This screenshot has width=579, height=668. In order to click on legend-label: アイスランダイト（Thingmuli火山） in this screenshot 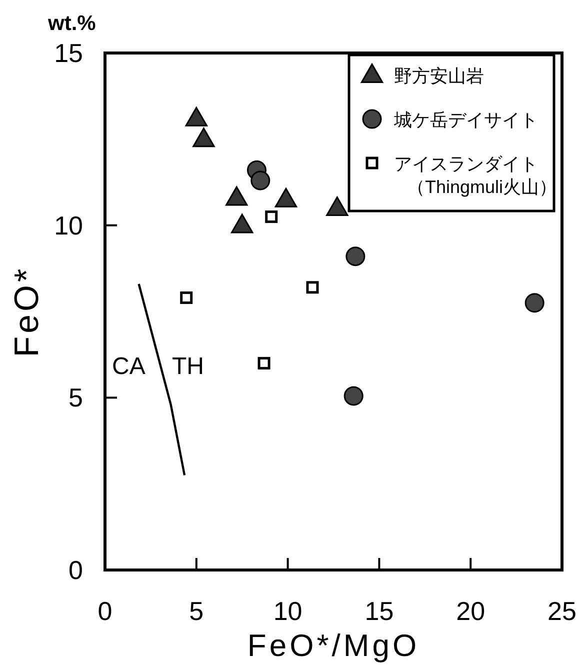, I will do `click(476, 175)`.